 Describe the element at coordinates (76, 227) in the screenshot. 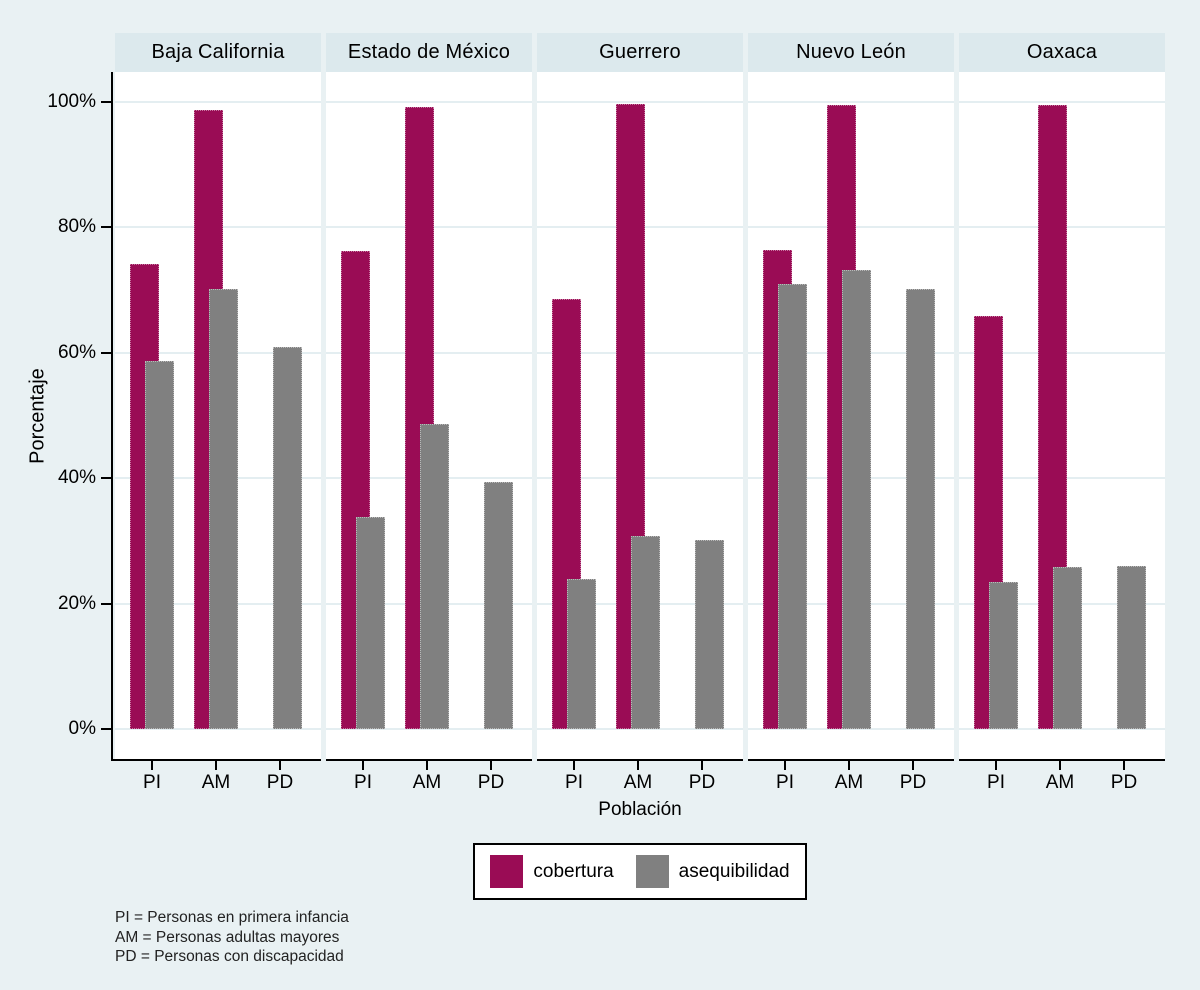

I see `y-tick-label: 80%` at that location.